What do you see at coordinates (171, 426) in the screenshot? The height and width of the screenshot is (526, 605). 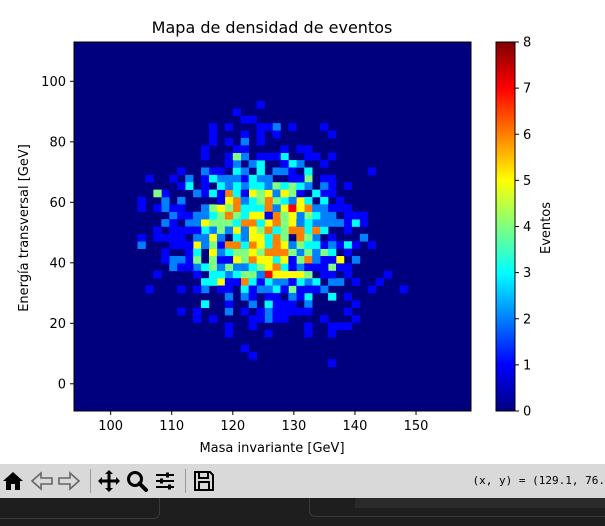 I see `x-tick-label: 110` at bounding box center [171, 426].